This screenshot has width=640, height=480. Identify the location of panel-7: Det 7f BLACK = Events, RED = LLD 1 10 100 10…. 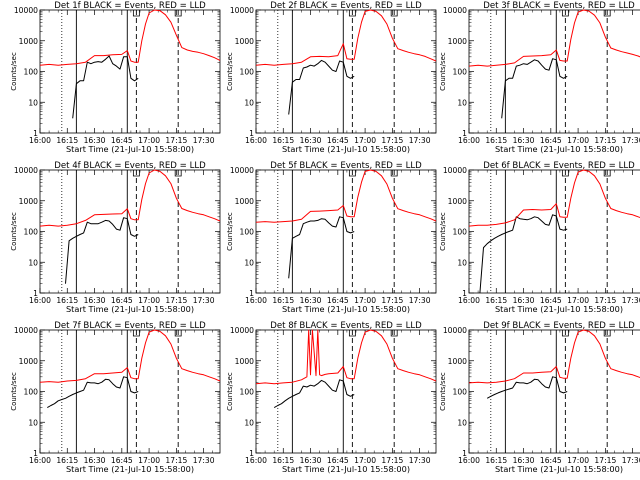
(115, 397).